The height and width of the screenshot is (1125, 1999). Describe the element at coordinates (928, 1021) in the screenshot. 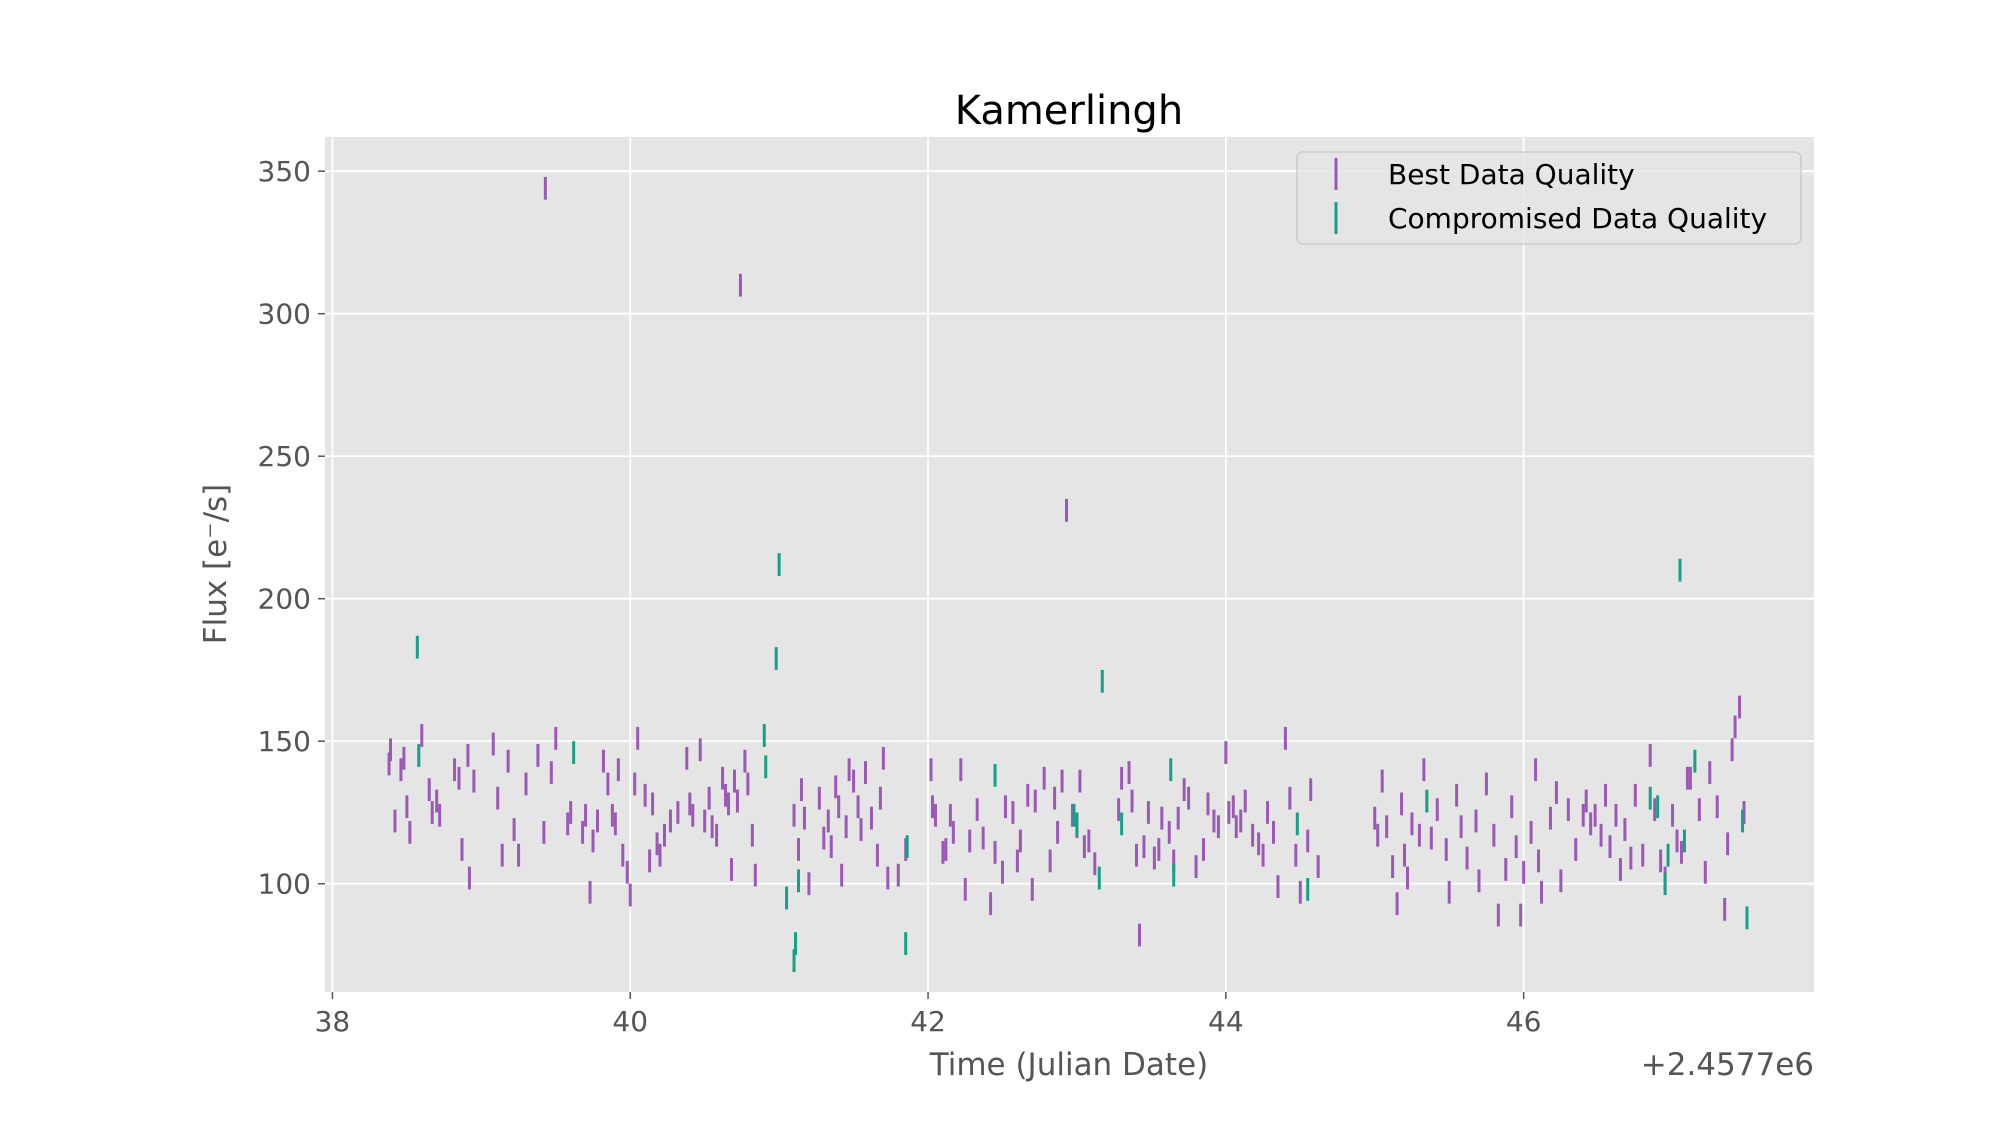

I see `x-tick-label: 42` at that location.